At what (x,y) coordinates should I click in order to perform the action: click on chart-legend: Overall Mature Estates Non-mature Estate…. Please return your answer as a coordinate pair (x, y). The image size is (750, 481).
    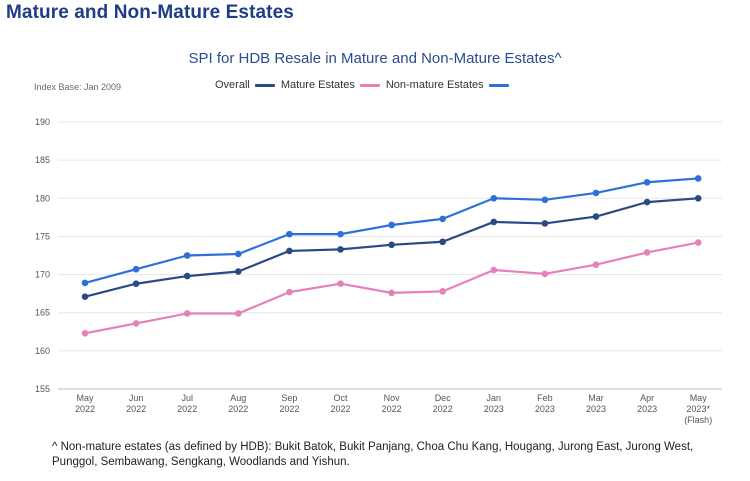
    Looking at the image, I should click on (365, 85).